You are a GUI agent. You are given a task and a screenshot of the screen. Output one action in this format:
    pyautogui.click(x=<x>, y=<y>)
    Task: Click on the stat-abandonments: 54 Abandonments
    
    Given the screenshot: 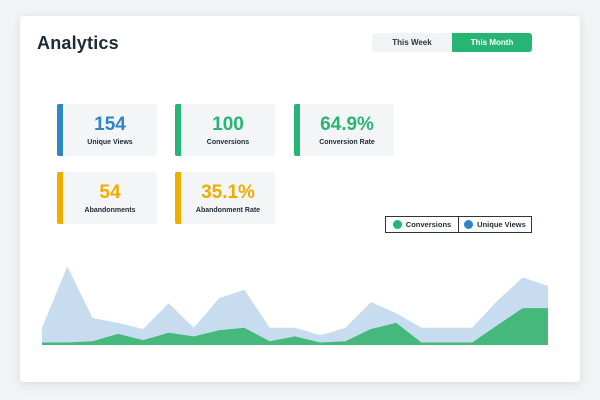 What is the action you would take?
    pyautogui.click(x=107, y=198)
    